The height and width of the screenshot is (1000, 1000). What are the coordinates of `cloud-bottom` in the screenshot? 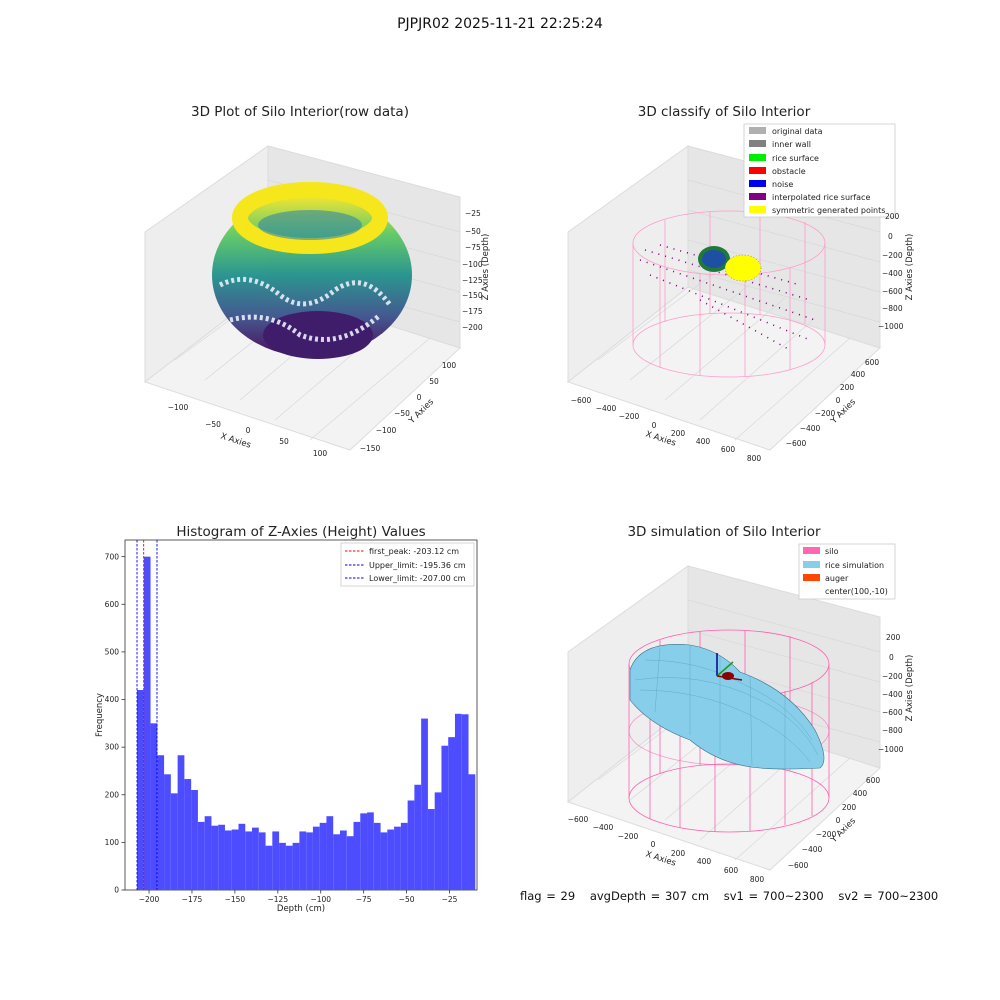 It's located at (318, 335).